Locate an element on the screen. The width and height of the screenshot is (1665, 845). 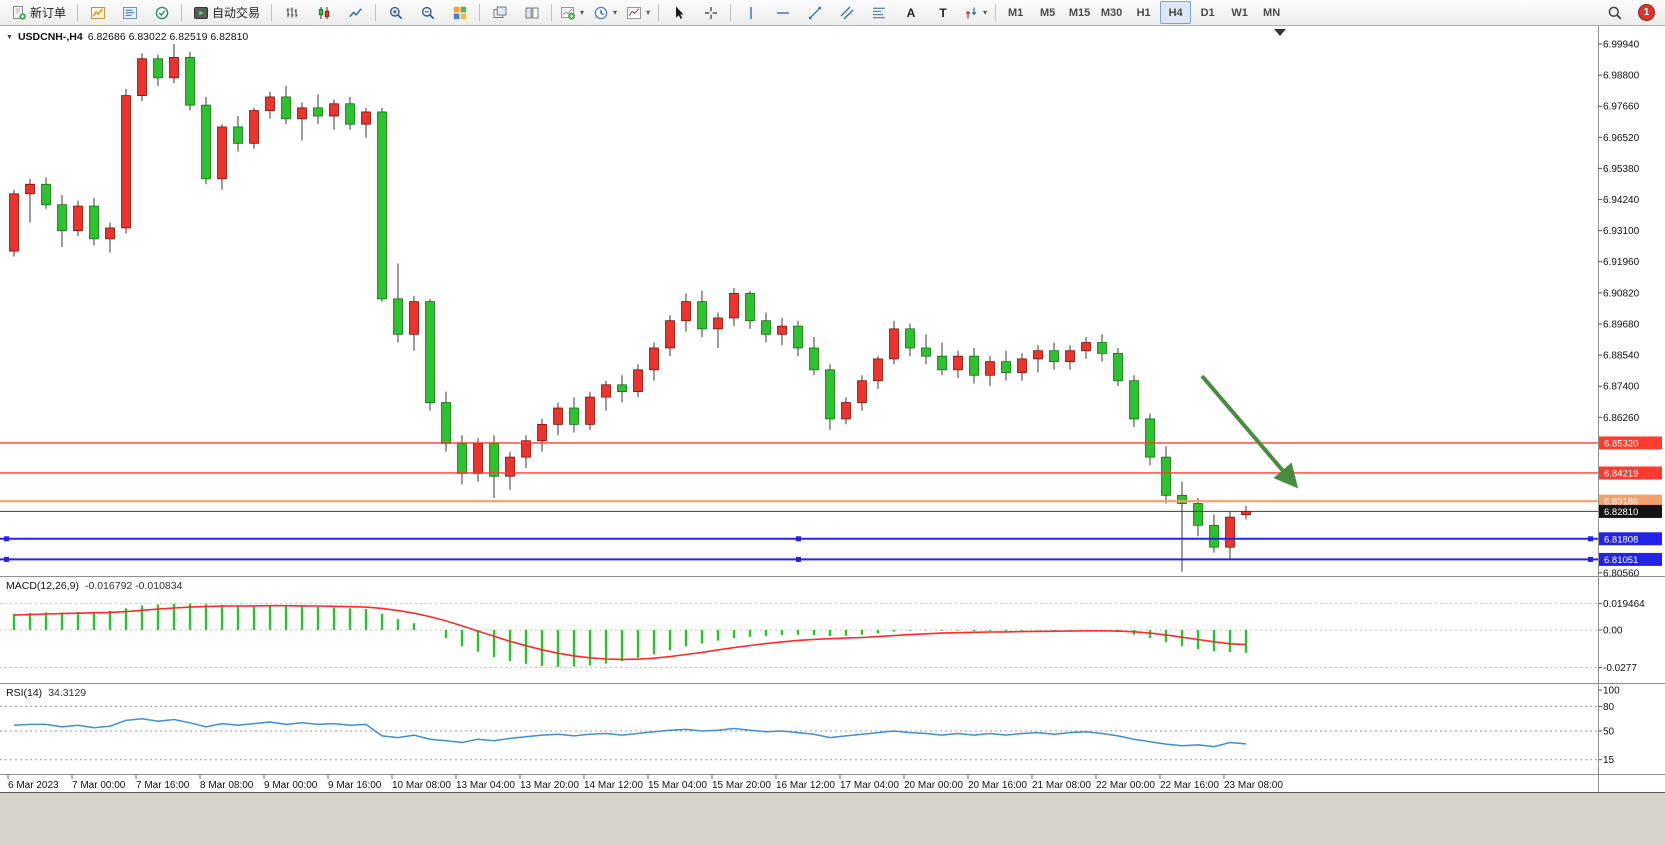
svg-text: T is located at coordinates (943, 13).